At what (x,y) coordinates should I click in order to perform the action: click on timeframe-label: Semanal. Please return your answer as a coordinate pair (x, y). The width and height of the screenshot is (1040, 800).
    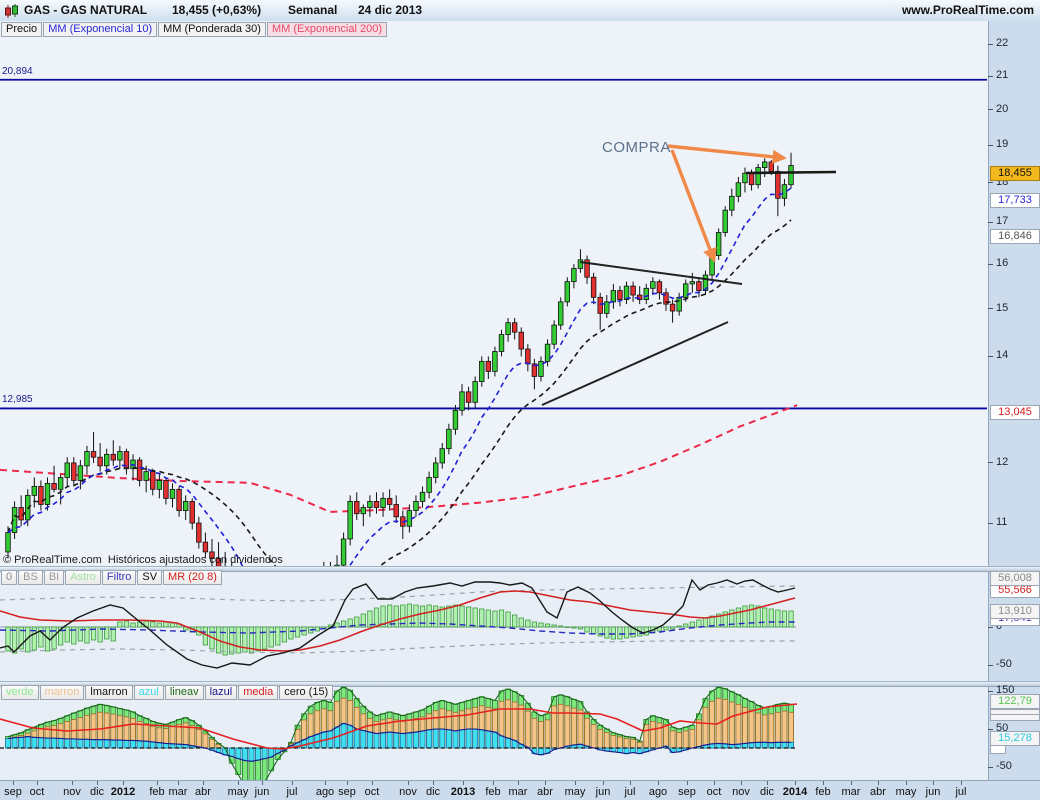
    Looking at the image, I should click on (313, 10).